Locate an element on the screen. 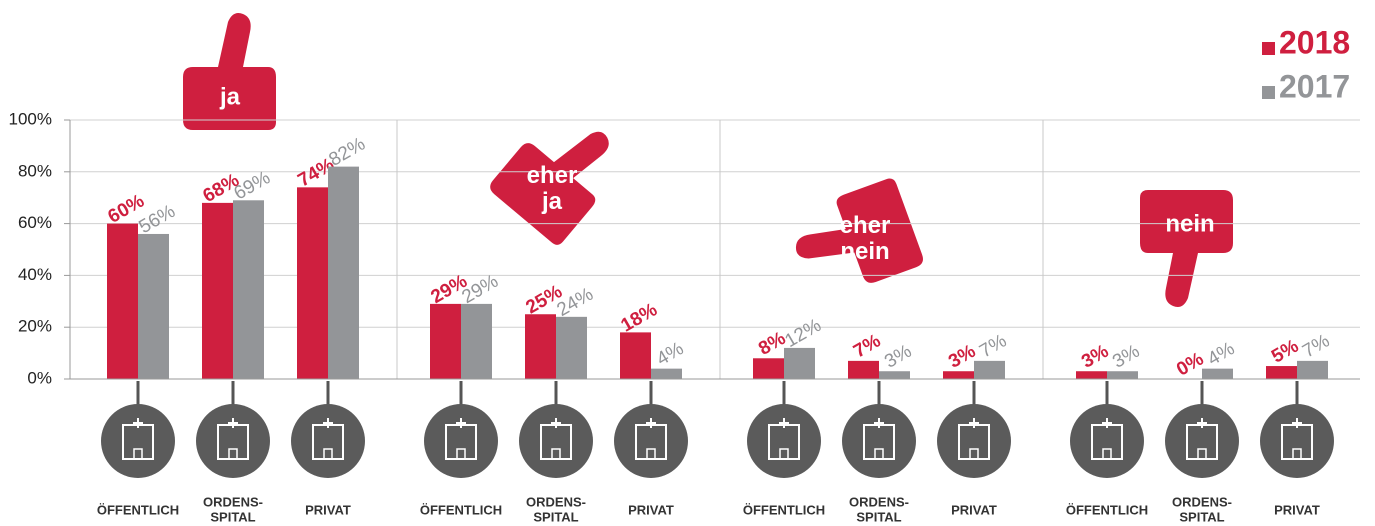 The height and width of the screenshot is (526, 1375). y-tick-label: 60% is located at coordinates (35, 222).